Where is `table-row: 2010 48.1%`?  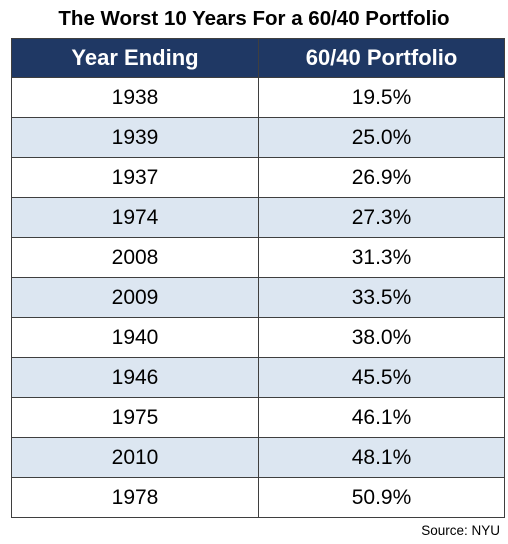
table-row: 2010 48.1% is located at coordinates (258, 457).